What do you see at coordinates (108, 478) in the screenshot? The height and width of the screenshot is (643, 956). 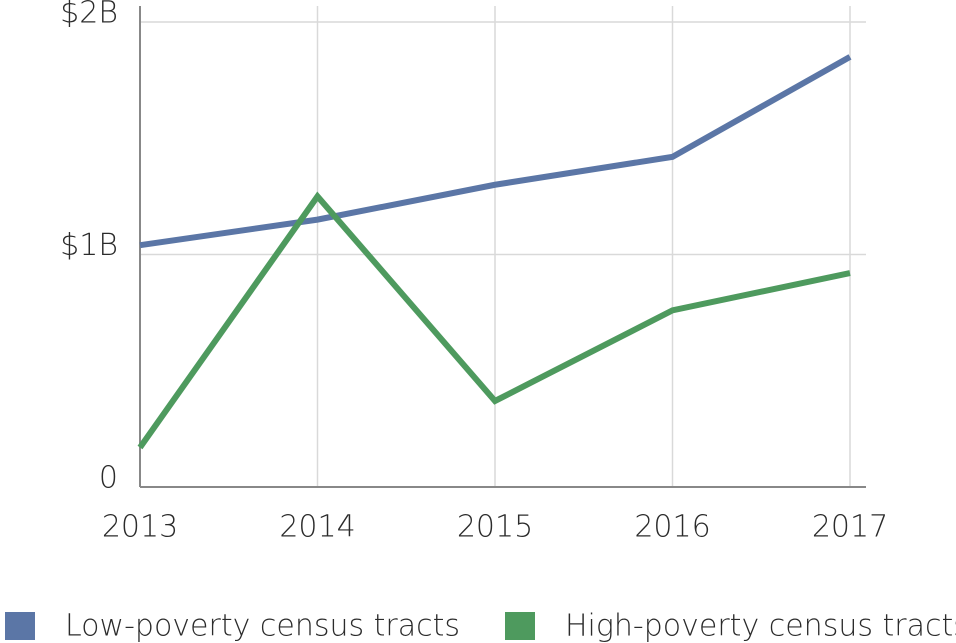 I see `y-tick-label: 0` at bounding box center [108, 478].